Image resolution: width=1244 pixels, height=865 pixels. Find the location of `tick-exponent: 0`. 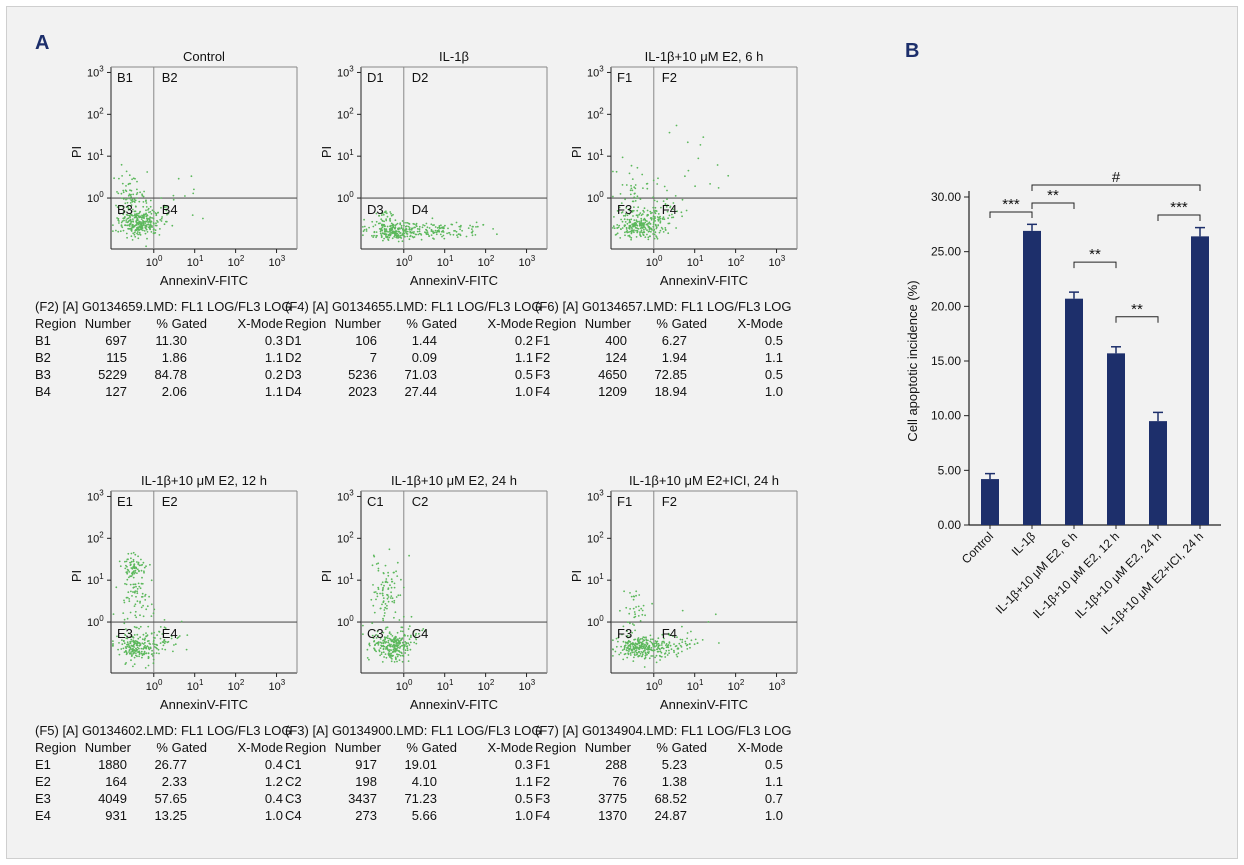

tick-exponent: 0 is located at coordinates (601, 194).